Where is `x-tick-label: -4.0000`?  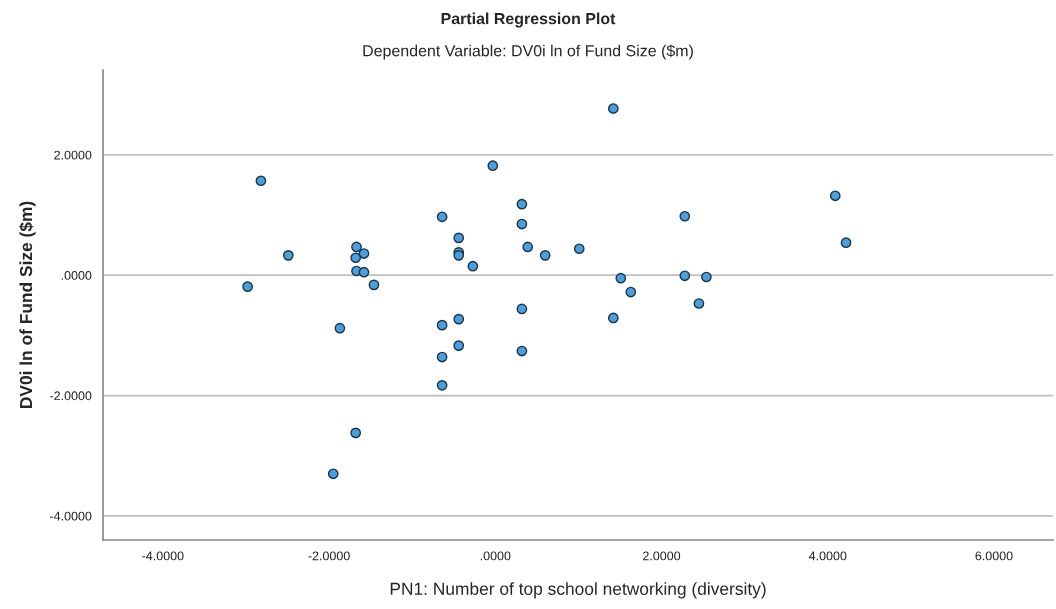 x-tick-label: -4.0000 is located at coordinates (163, 556).